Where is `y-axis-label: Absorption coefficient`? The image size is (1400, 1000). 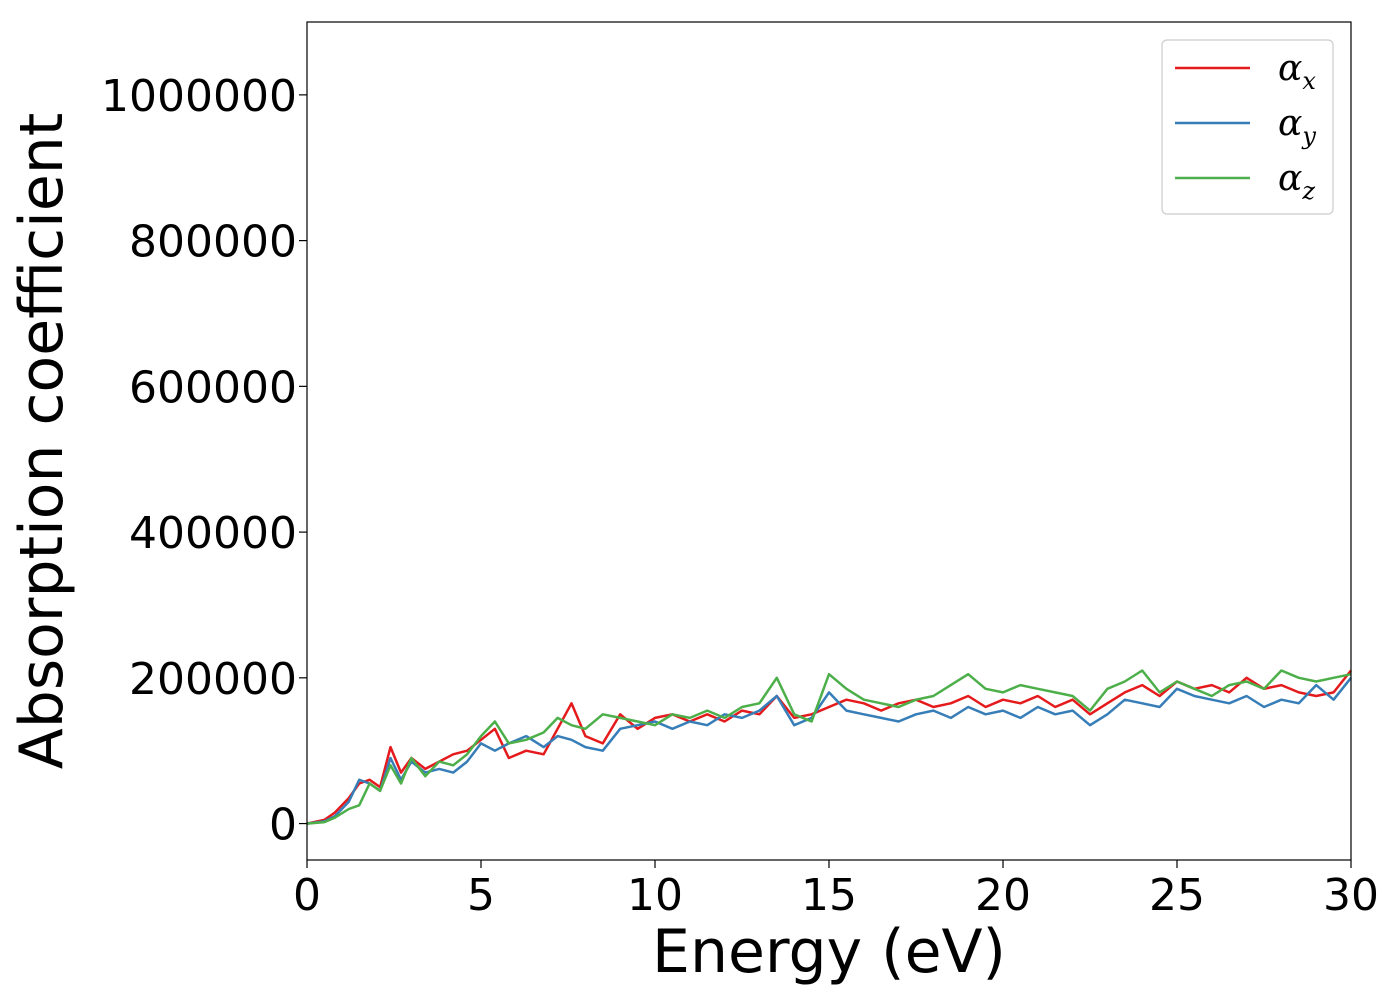 y-axis-label: Absorption coefficient is located at coordinates (42, 441).